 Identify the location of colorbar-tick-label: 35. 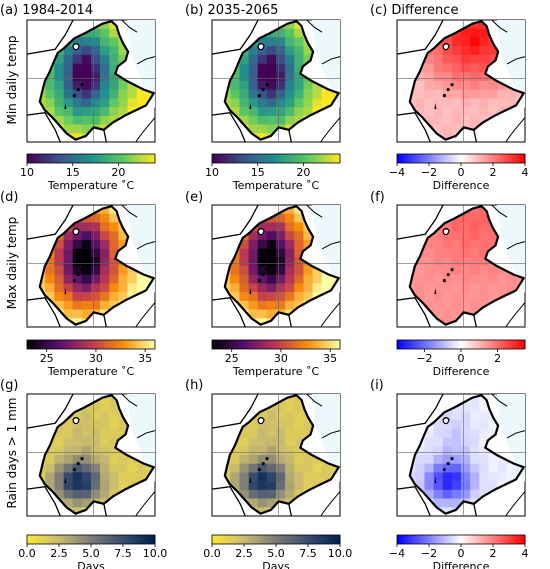
(330, 358).